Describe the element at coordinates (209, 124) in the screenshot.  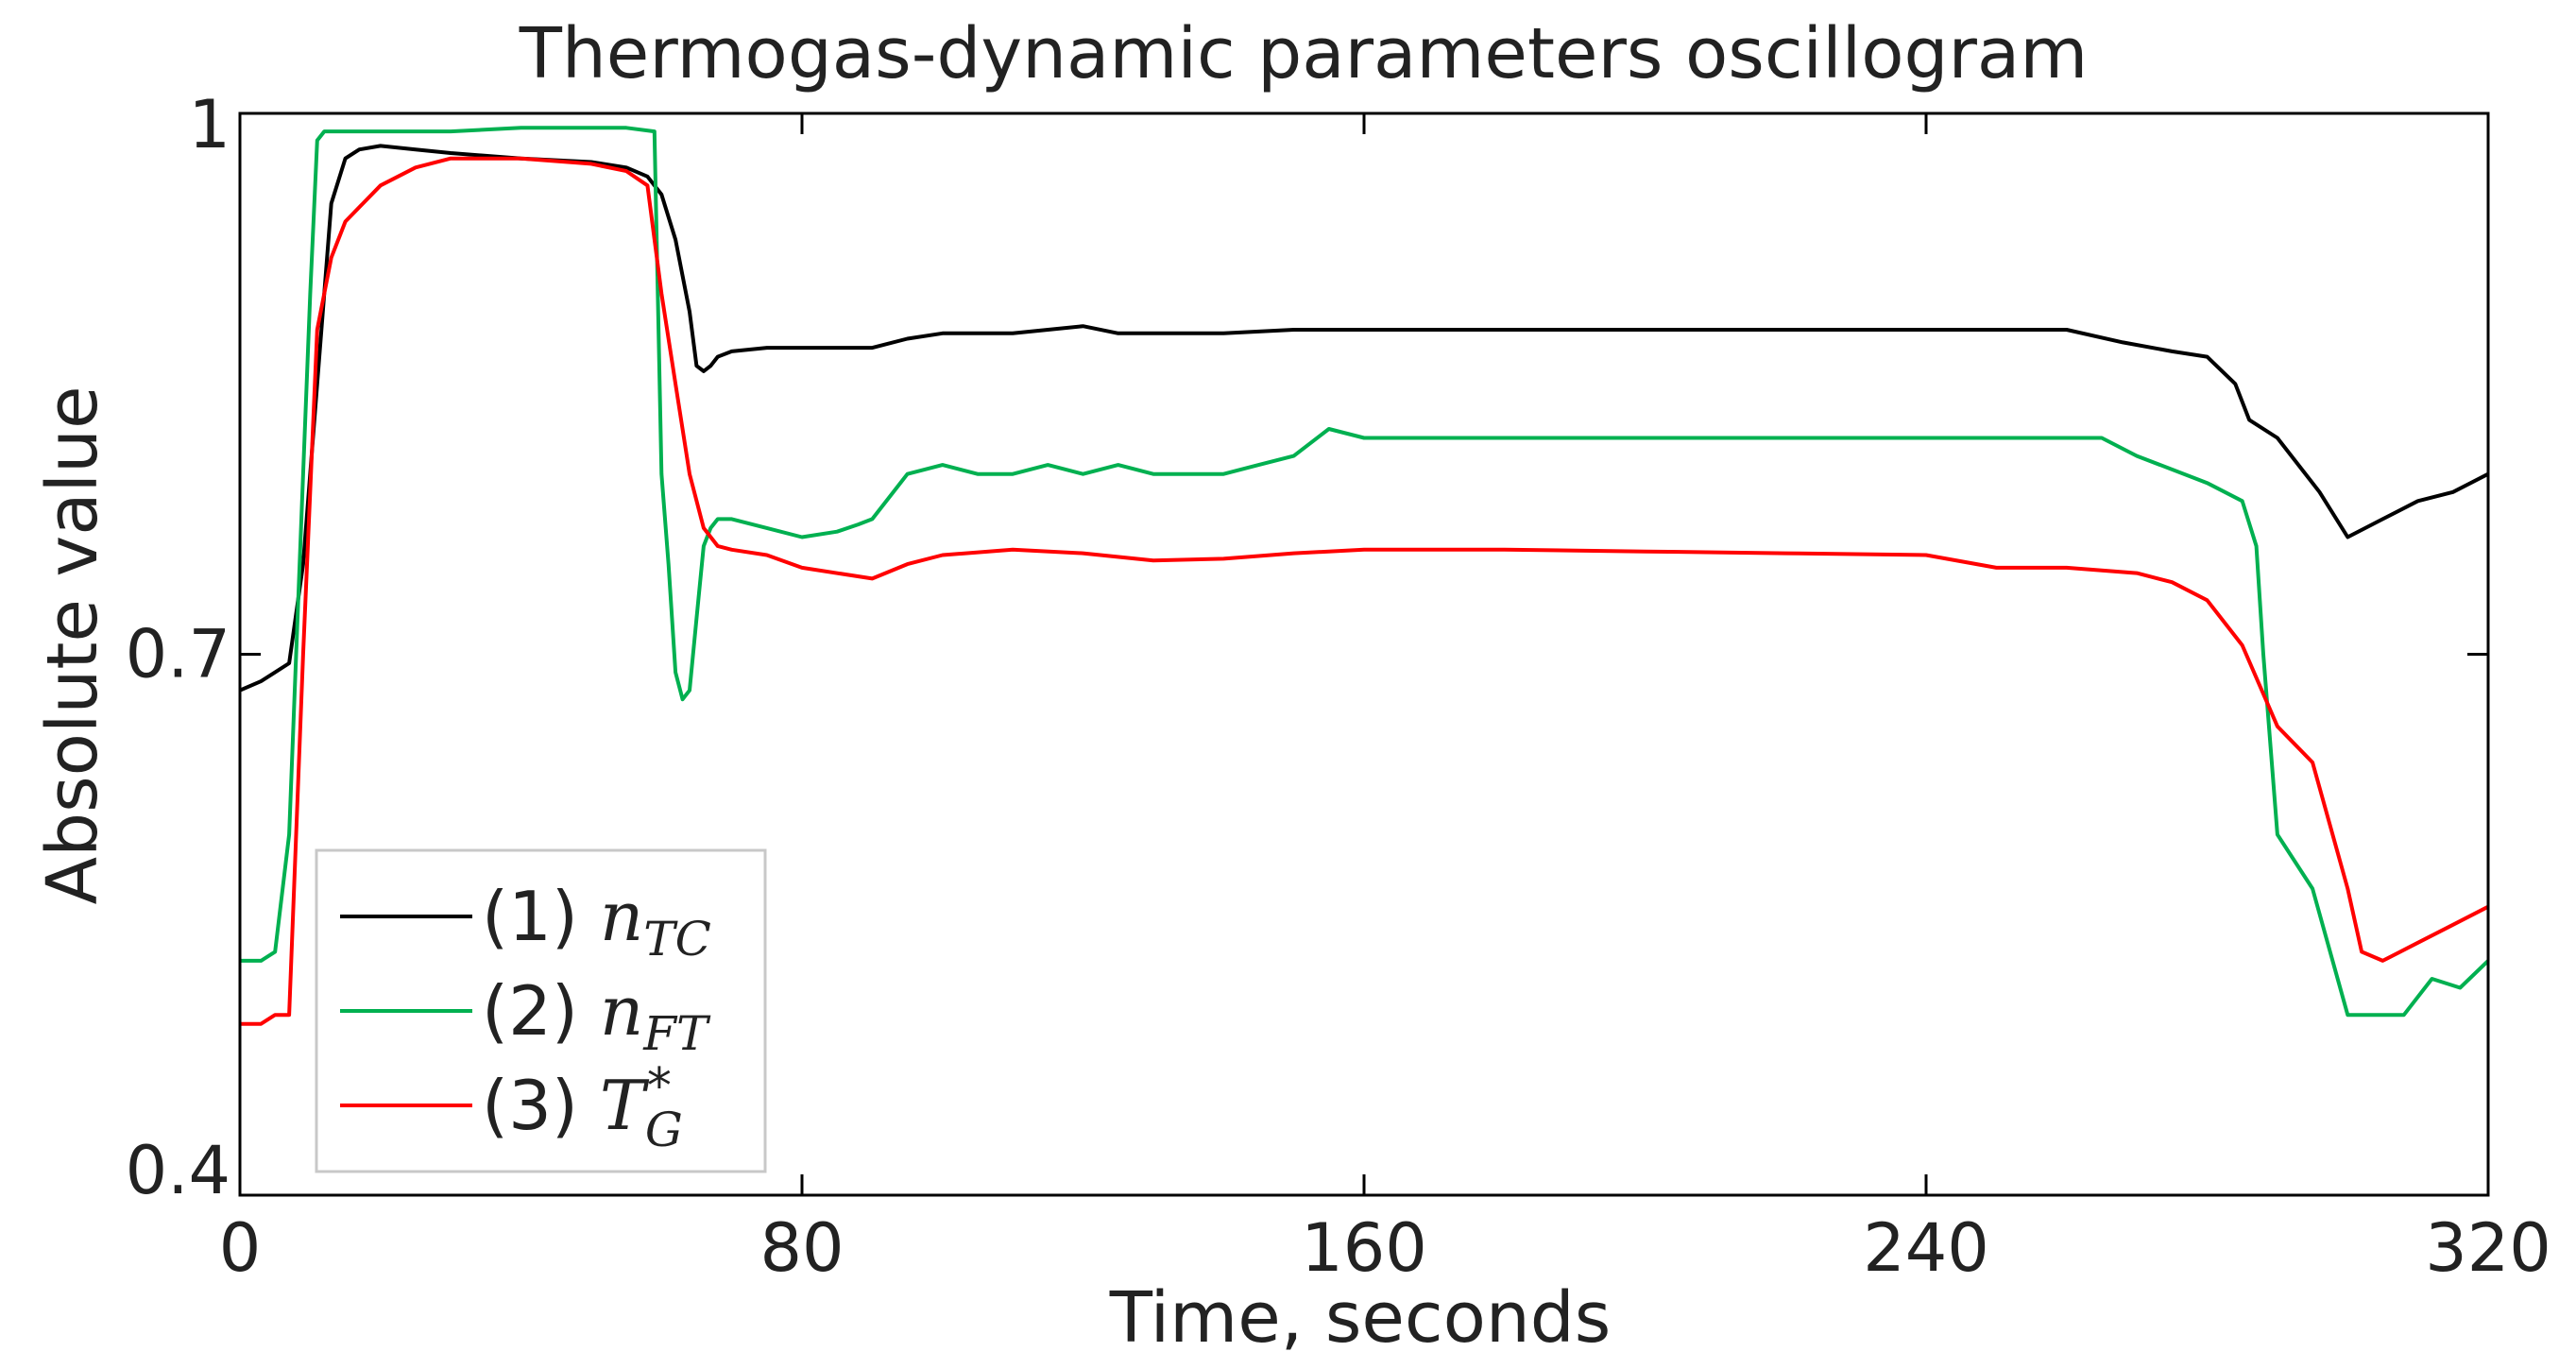
I see `y-tick-label: 1` at that location.